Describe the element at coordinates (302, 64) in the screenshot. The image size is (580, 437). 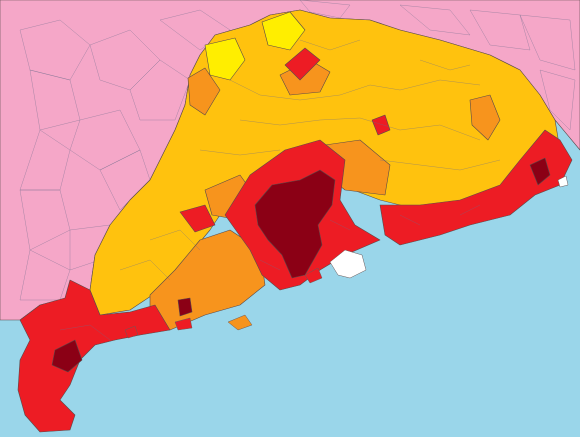
I see `region-level-4-north` at that location.